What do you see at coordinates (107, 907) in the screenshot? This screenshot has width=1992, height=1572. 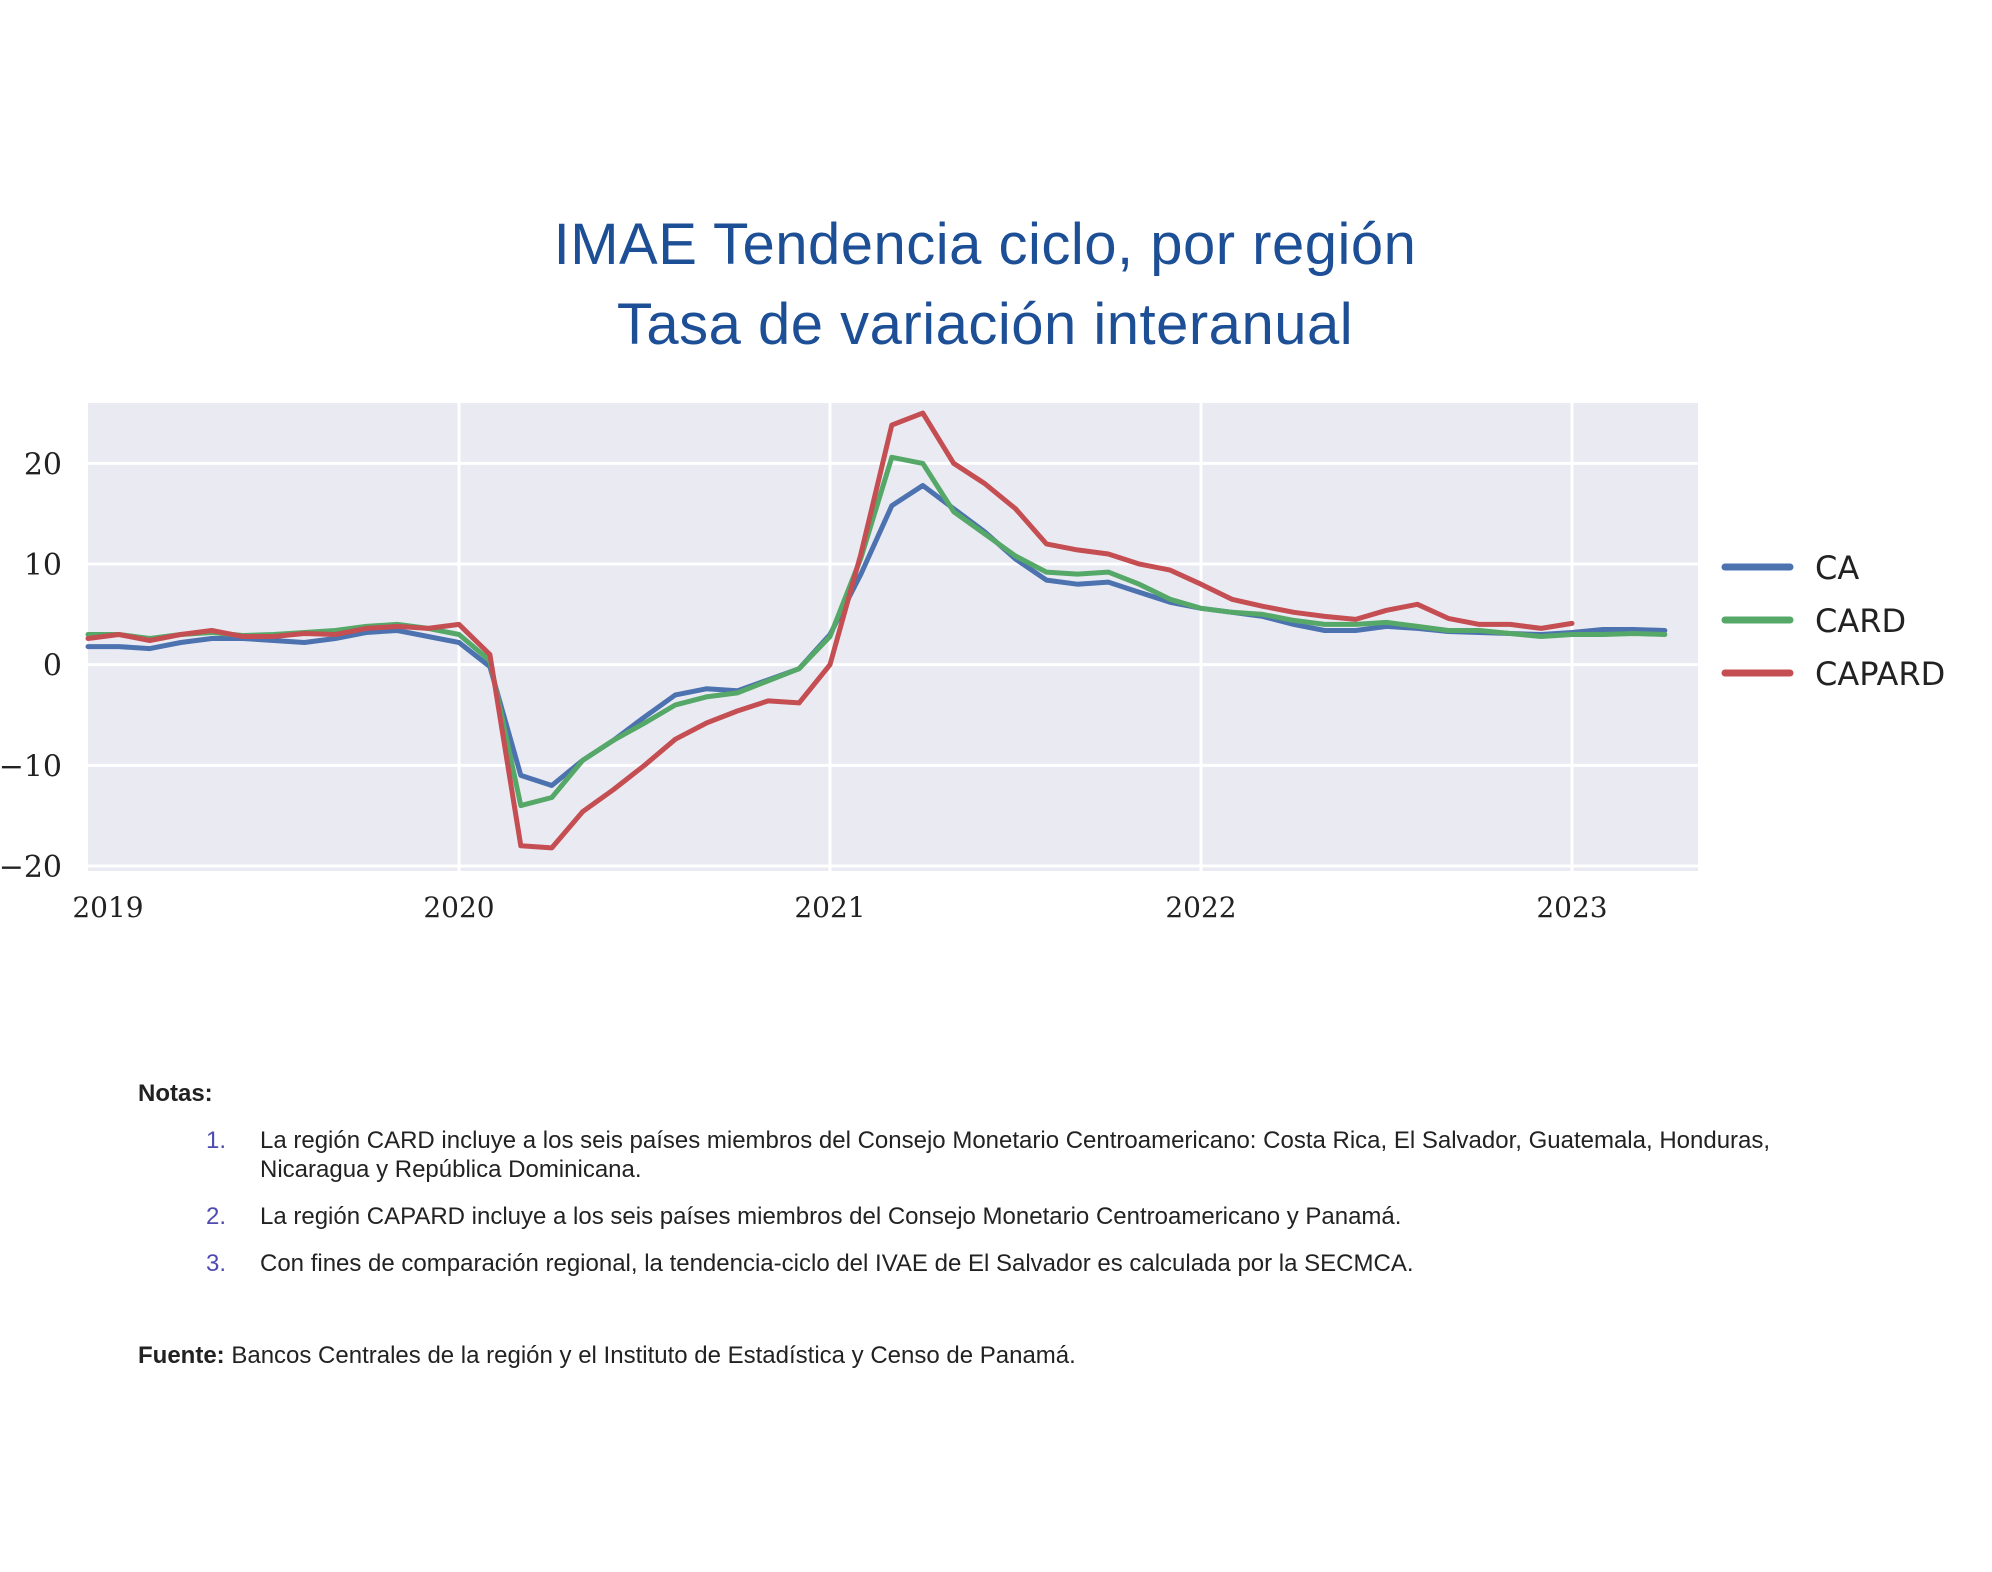 I see `x-tick-label: 2019` at bounding box center [107, 907].